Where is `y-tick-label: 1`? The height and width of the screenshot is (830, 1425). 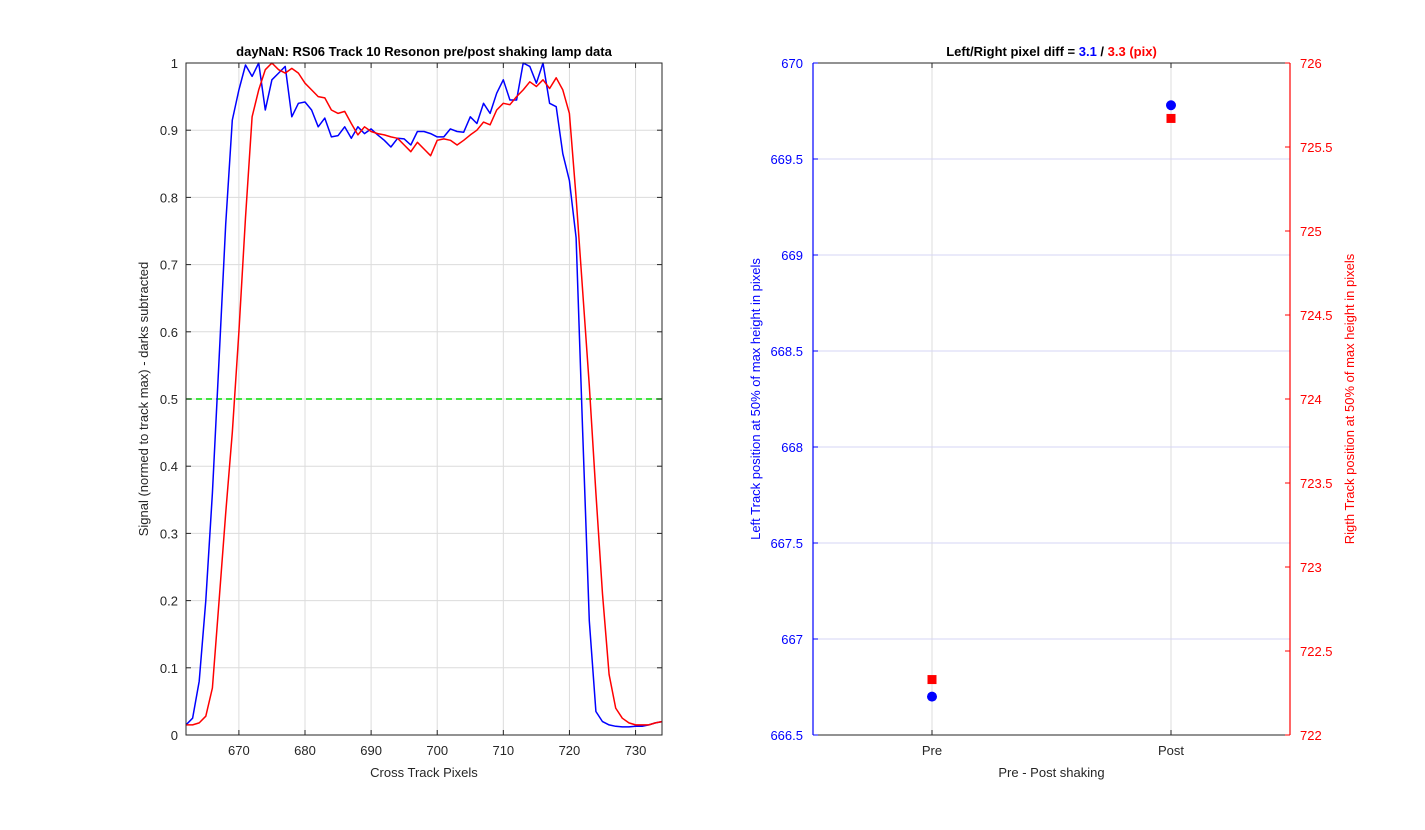
y-tick-label: 1 is located at coordinates (174, 63).